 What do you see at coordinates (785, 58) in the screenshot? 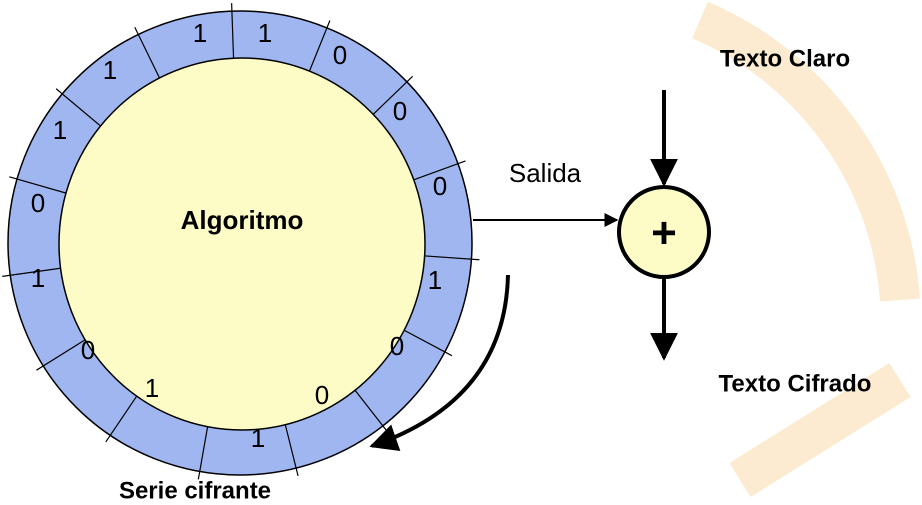
I see `plaintext-label: Texto Claro` at bounding box center [785, 58].